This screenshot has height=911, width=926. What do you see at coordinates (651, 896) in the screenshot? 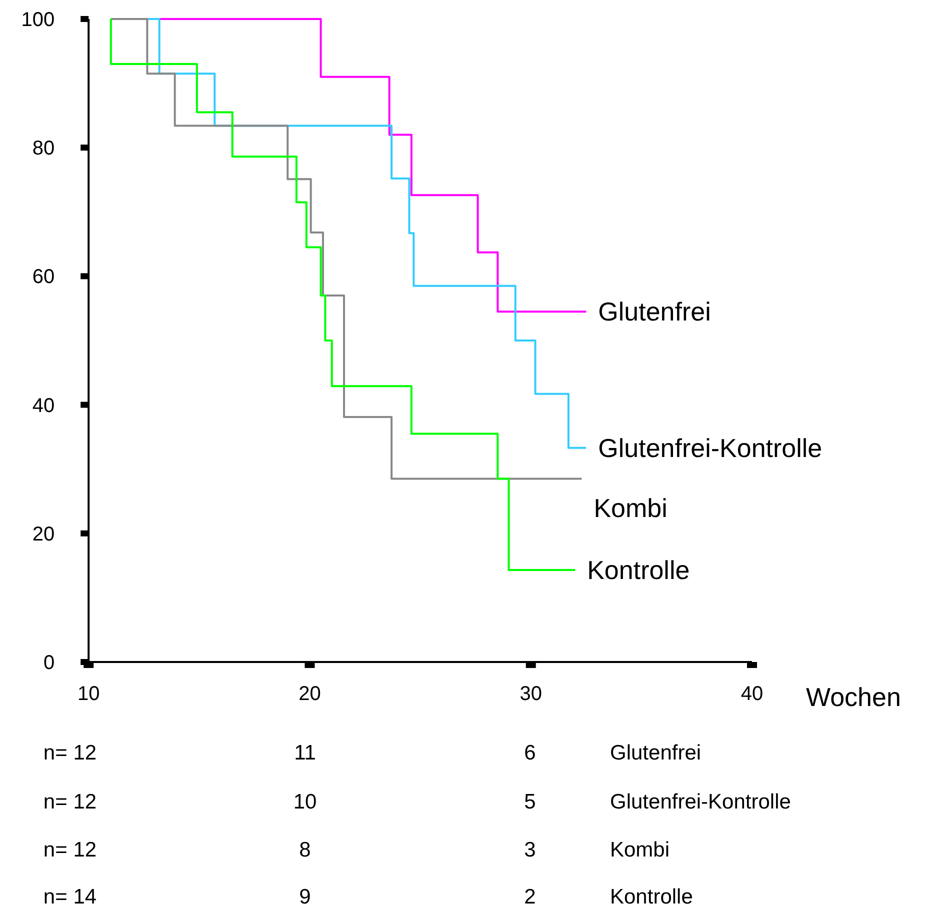
I see `text: Kontrolle` at bounding box center [651, 896].